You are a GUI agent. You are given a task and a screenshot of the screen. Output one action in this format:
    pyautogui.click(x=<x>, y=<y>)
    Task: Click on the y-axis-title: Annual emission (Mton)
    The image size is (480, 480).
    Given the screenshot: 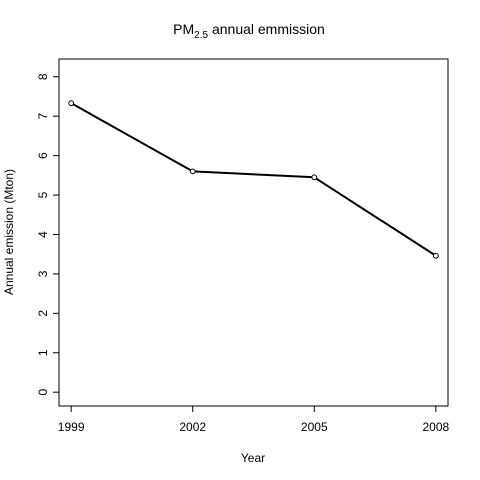 What is the action you would take?
    pyautogui.click(x=9, y=232)
    